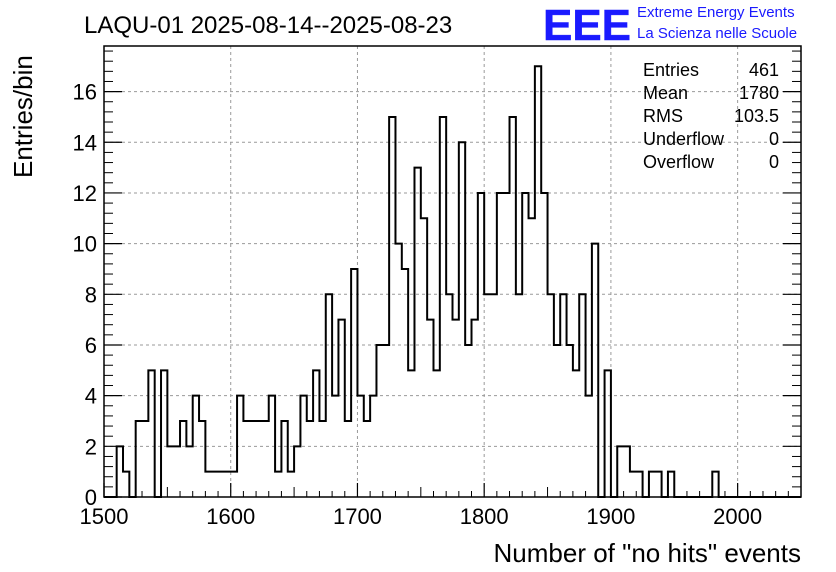  I want to click on y-tick-label: 4, so click(91, 396).